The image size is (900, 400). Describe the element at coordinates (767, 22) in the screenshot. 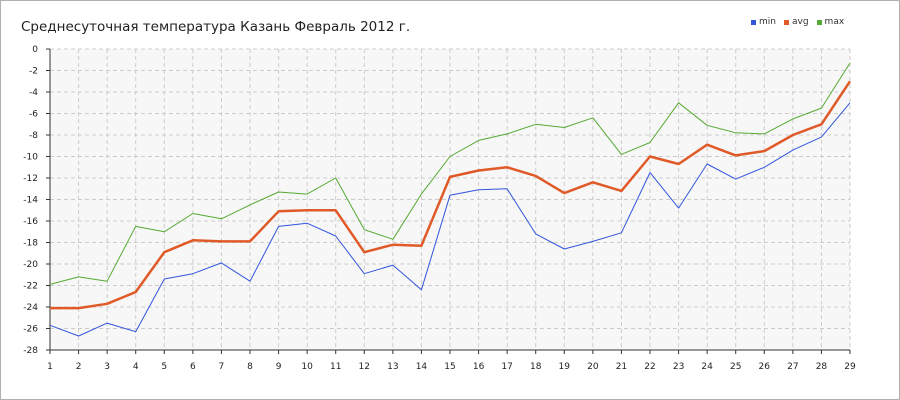

I see `legend-label-min: min` at that location.